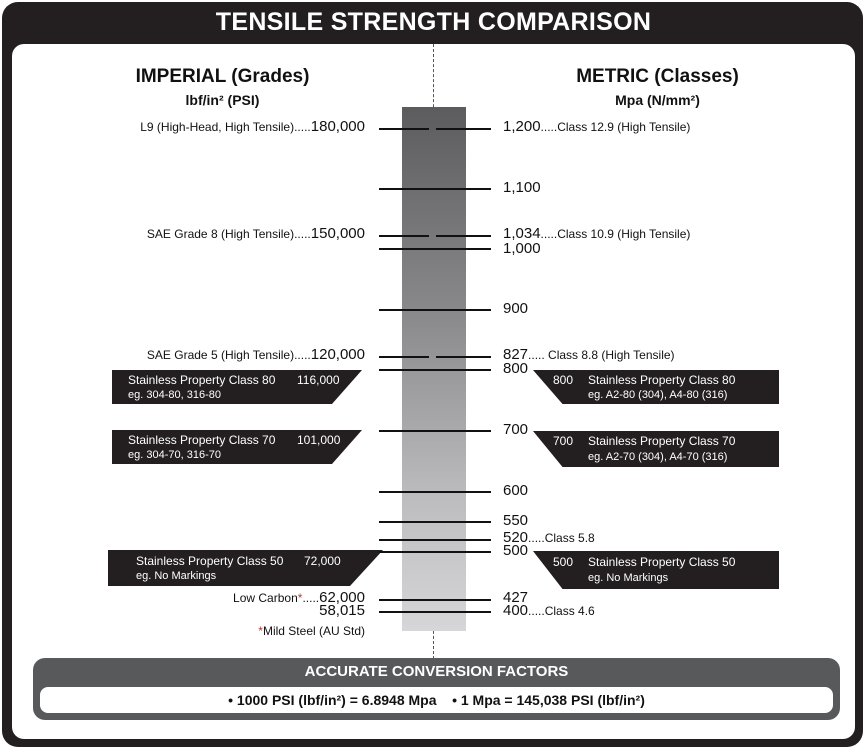  Describe the element at coordinates (222, 76) in the screenshot. I see `imperial-heading: IMPERIAL (Grades)` at that location.